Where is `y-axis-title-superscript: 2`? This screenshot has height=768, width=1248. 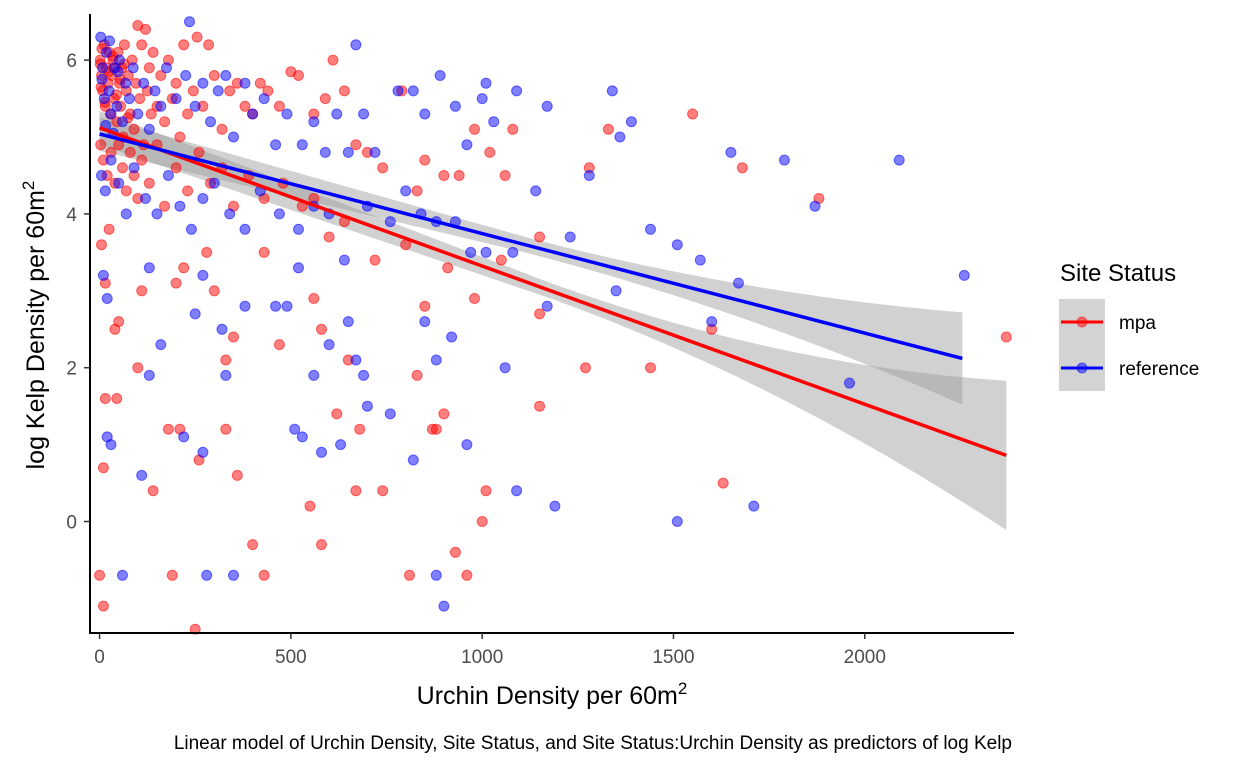
y-axis-title-superscript: 2 is located at coordinates (28, 185).